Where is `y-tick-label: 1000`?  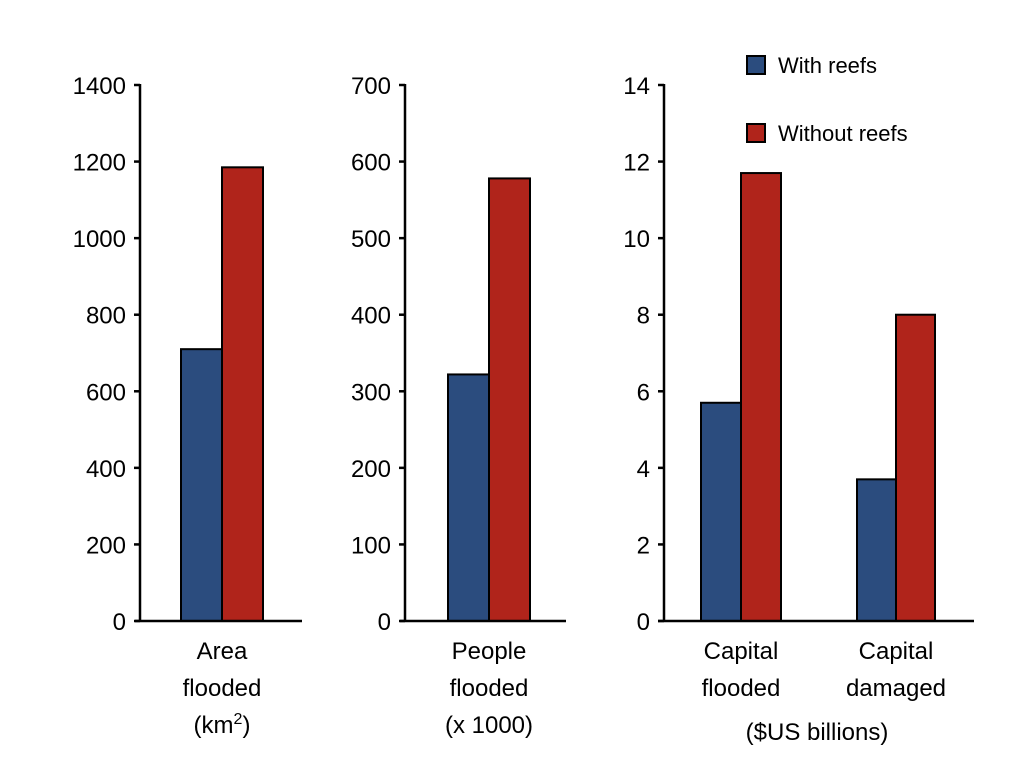 y-tick-label: 1000 is located at coordinates (99, 239).